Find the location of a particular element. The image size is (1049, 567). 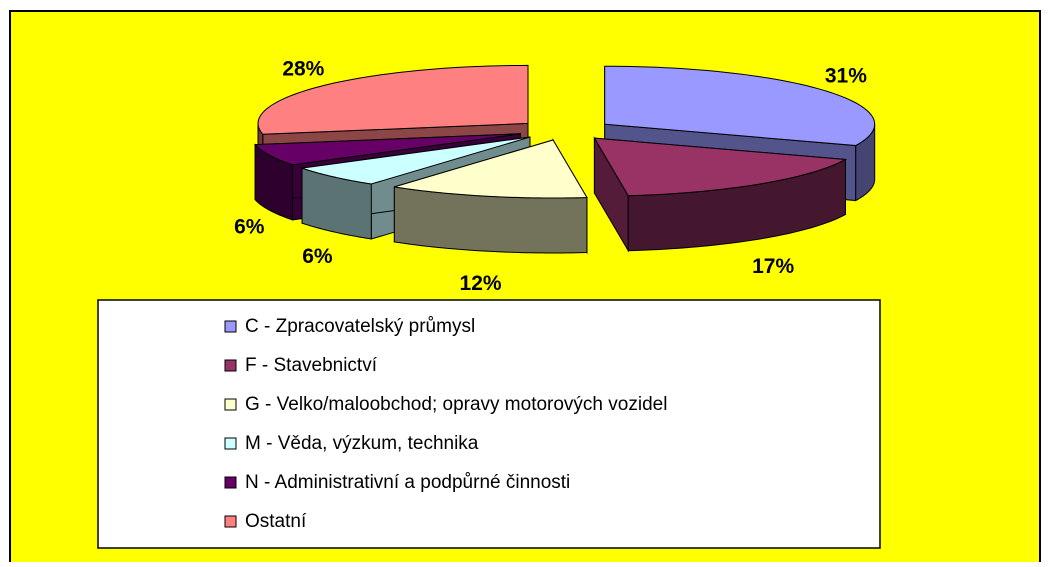

data-label: 28% is located at coordinates (303, 68).